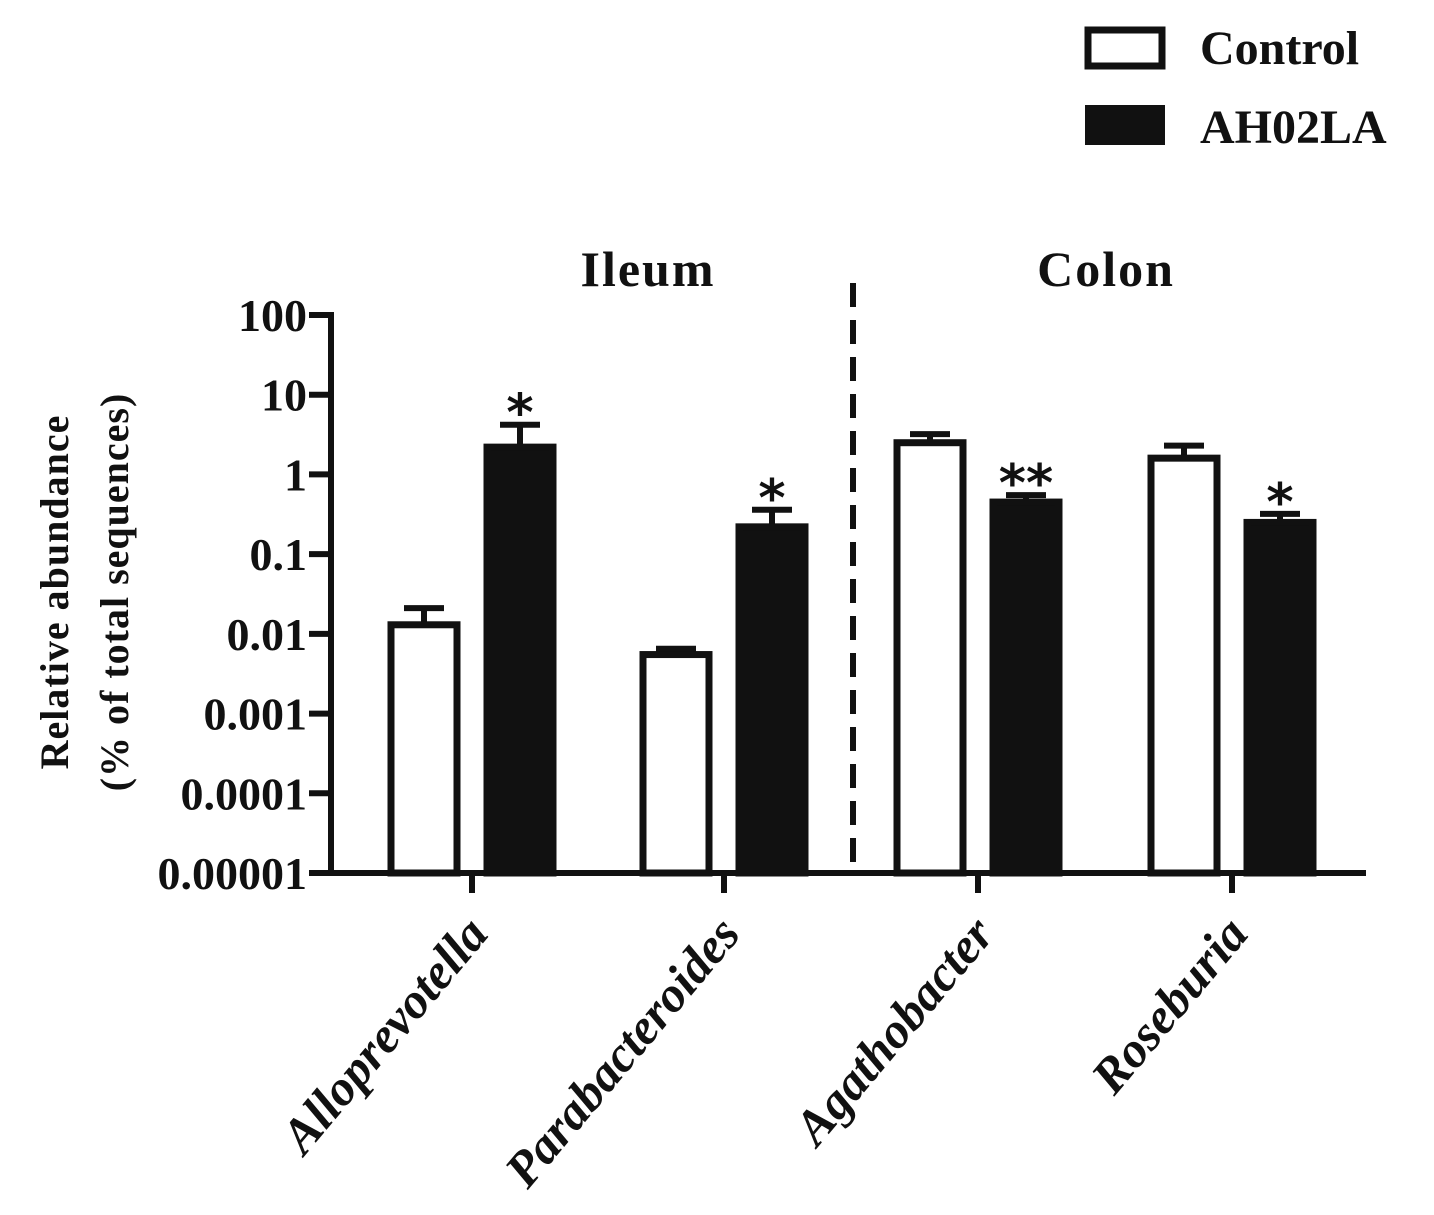 This screenshot has height=1215, width=1434. Describe the element at coordinates (295, 474) in the screenshot. I see `y-tick-label: 1` at that location.